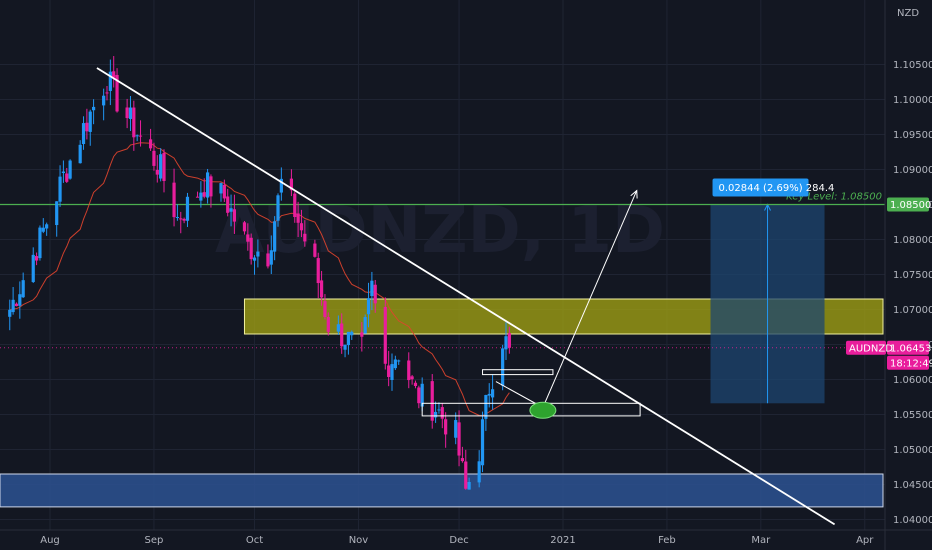  Describe the element at coordinates (519, 394) in the screenshot. I see `pullback-path` at that location.